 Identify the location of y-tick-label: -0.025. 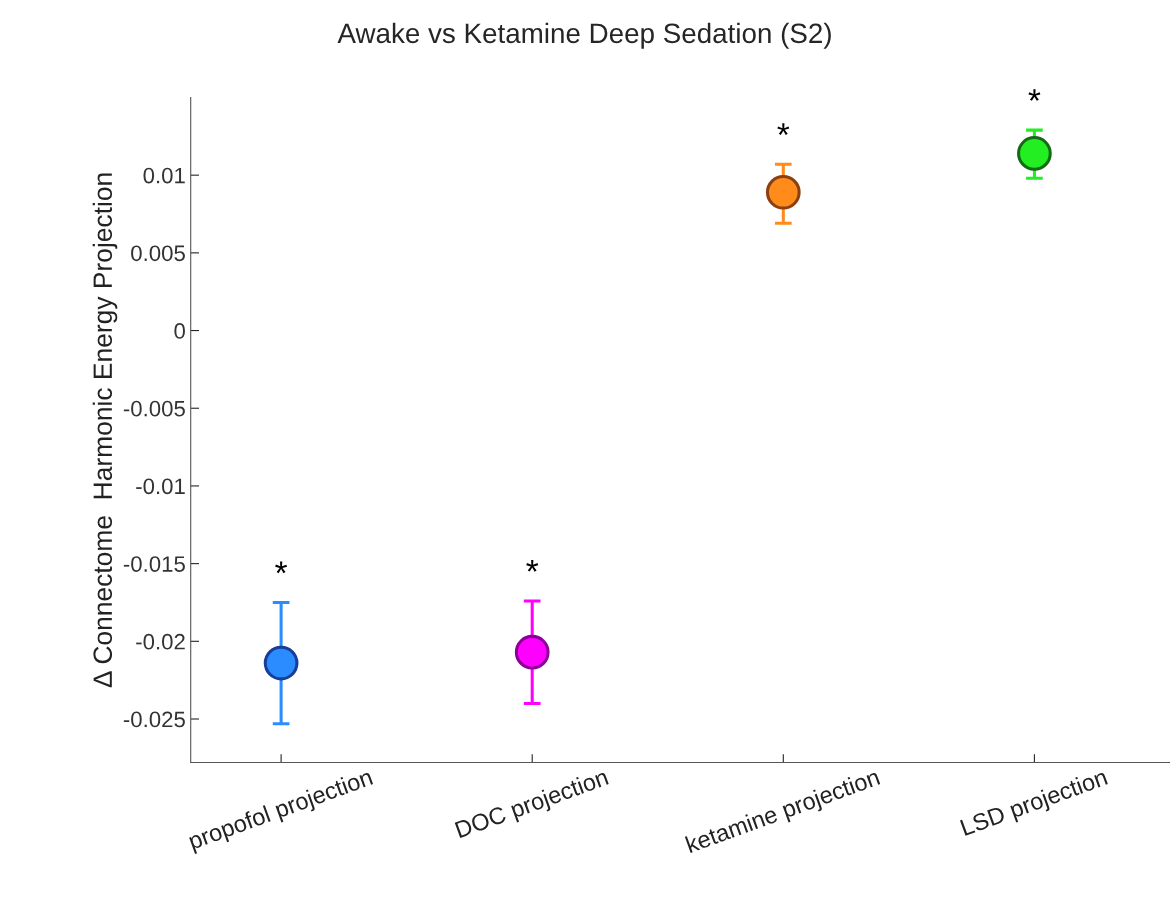
(154, 719).